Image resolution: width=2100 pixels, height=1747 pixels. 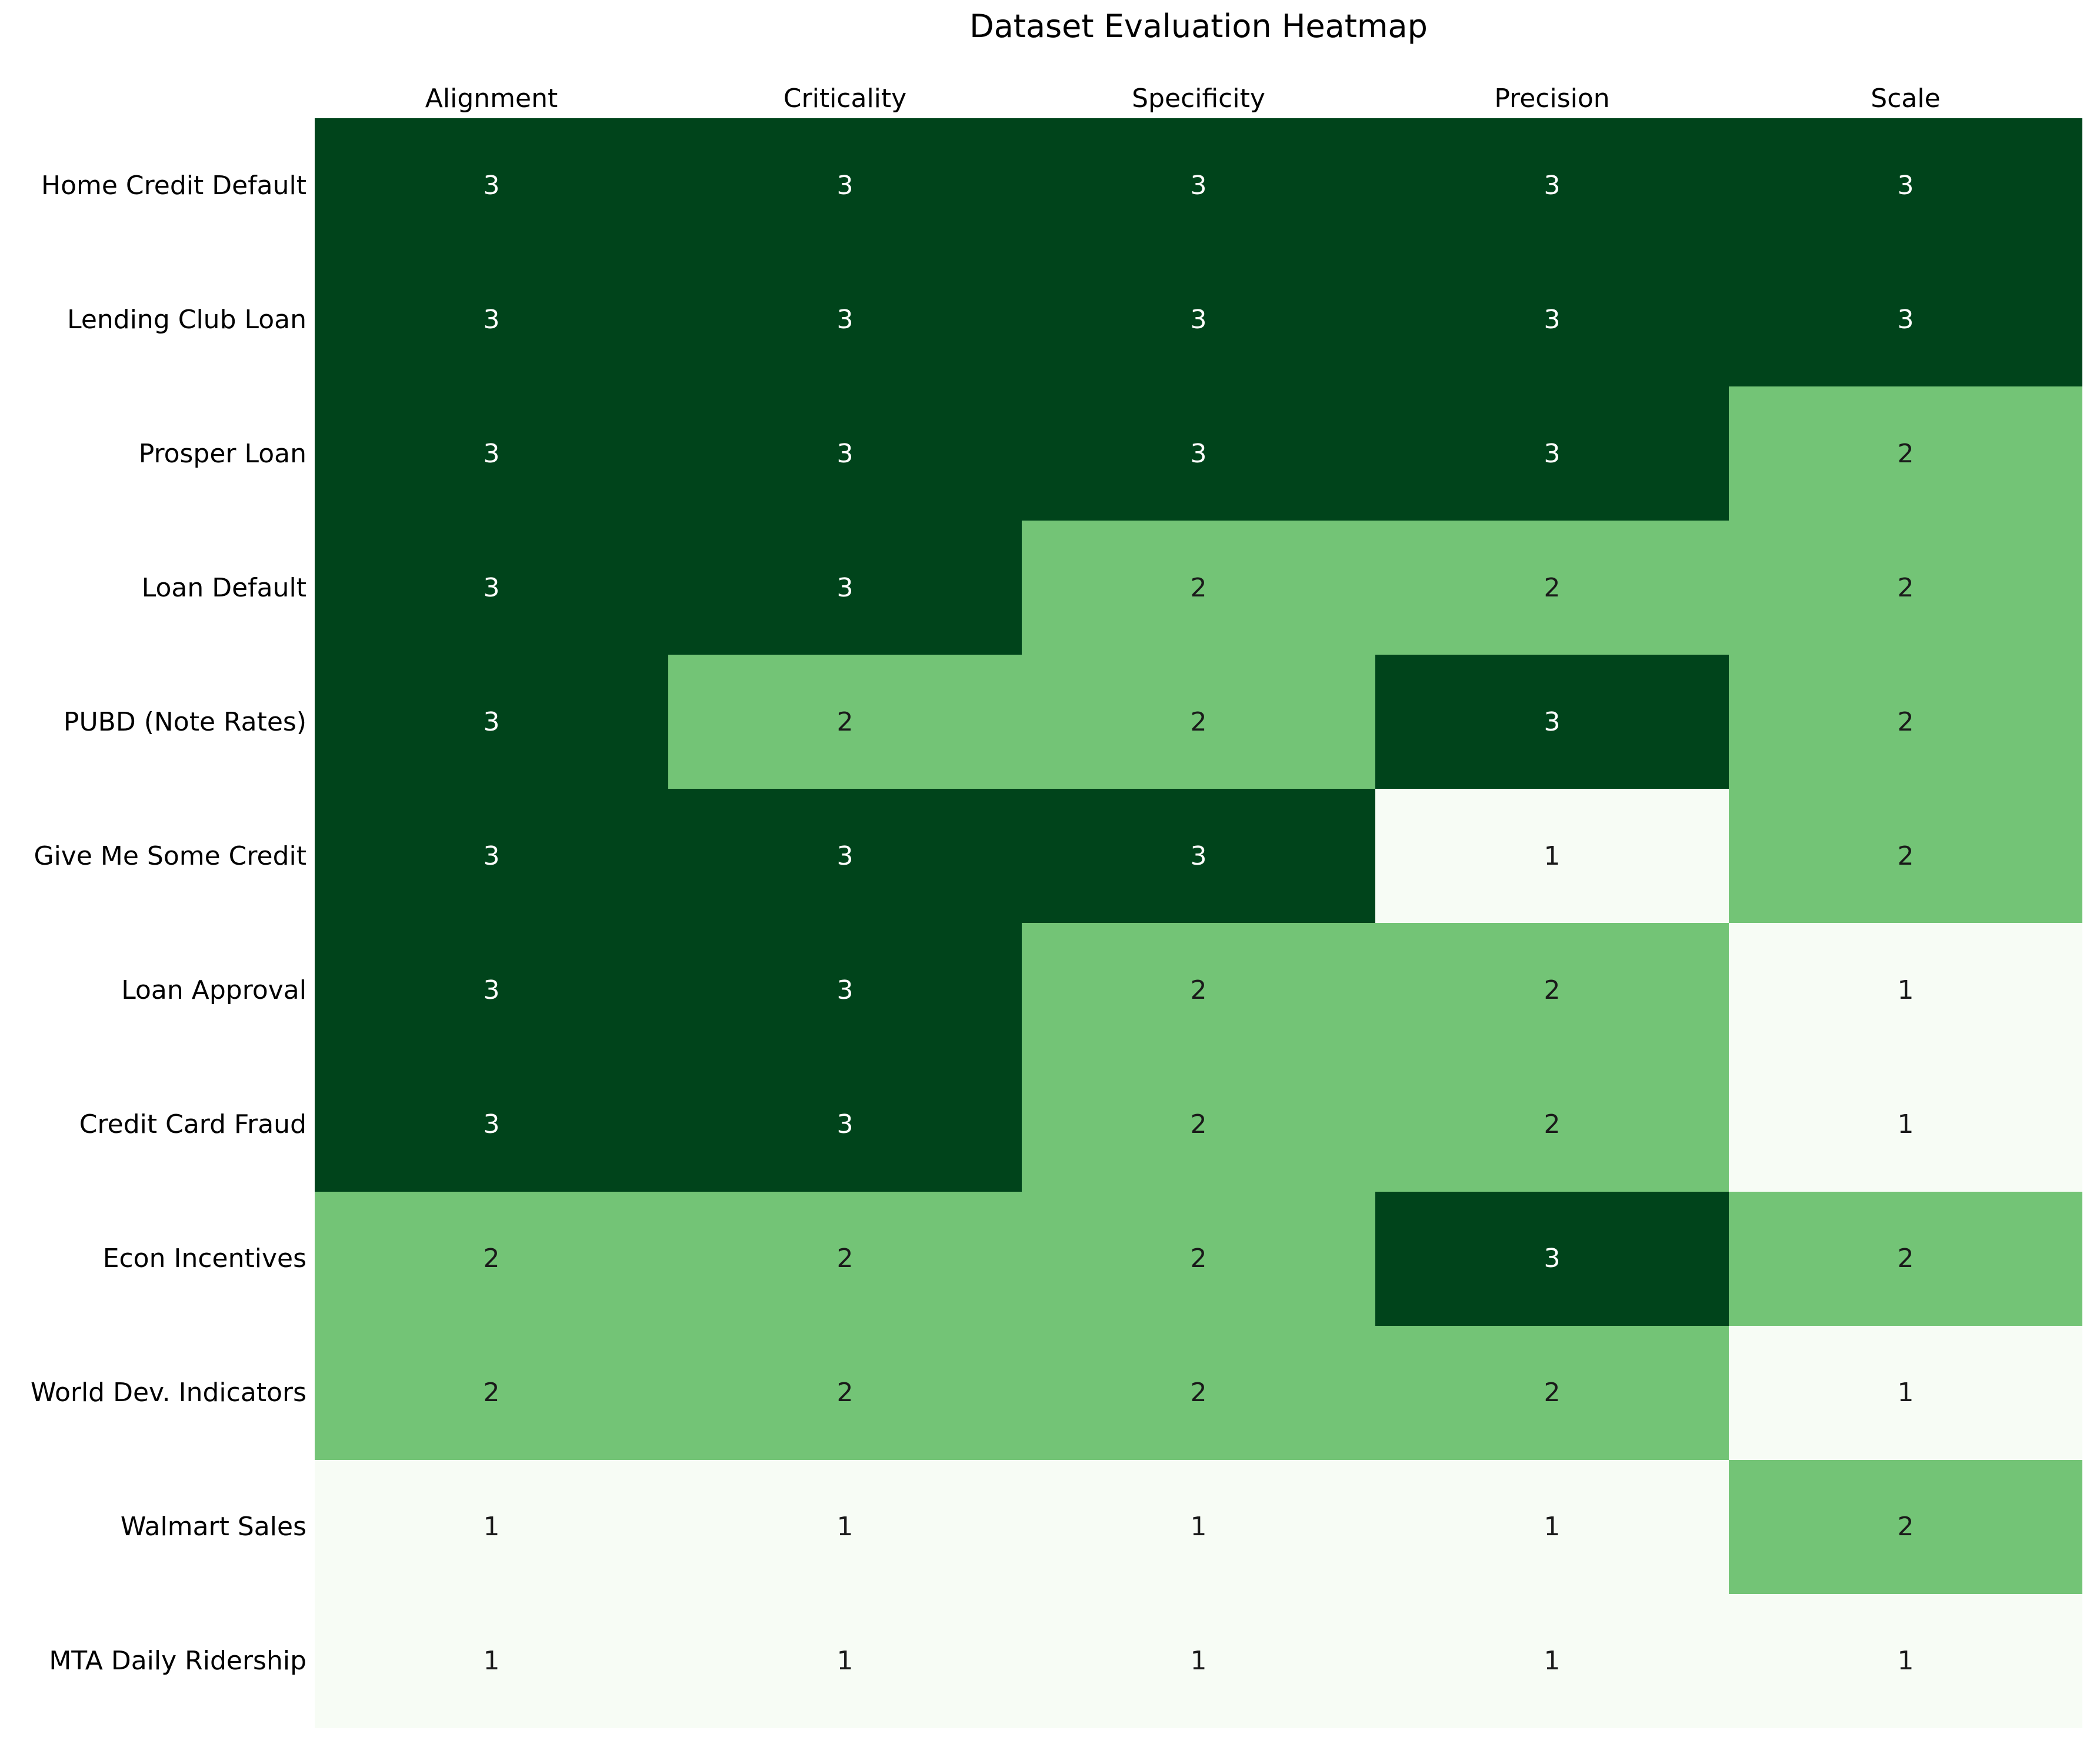 I want to click on column-header: Alignment, so click(x=491, y=98).